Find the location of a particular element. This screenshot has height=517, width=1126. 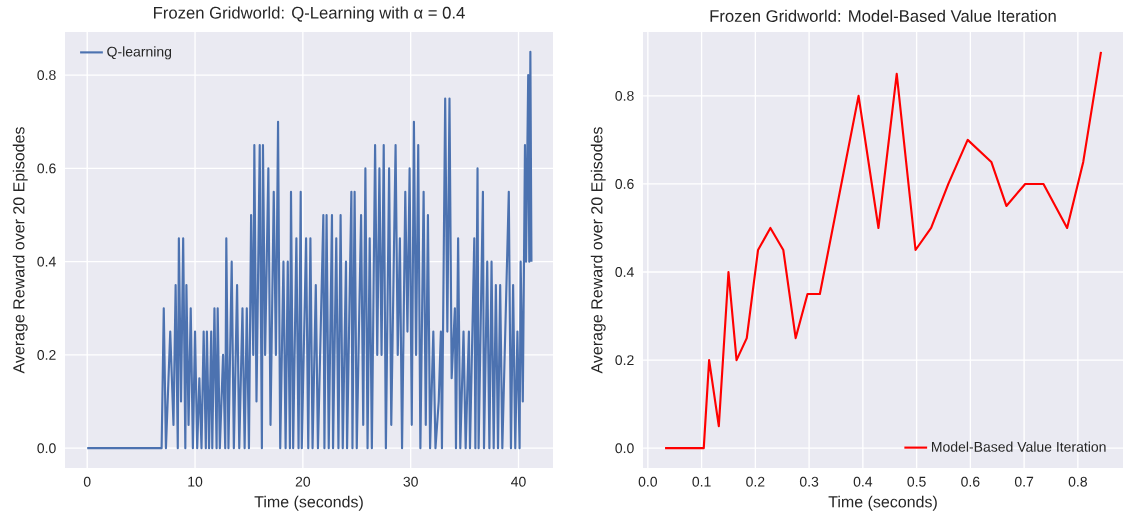

x-tick-label: 0.8 is located at coordinates (1077, 481).